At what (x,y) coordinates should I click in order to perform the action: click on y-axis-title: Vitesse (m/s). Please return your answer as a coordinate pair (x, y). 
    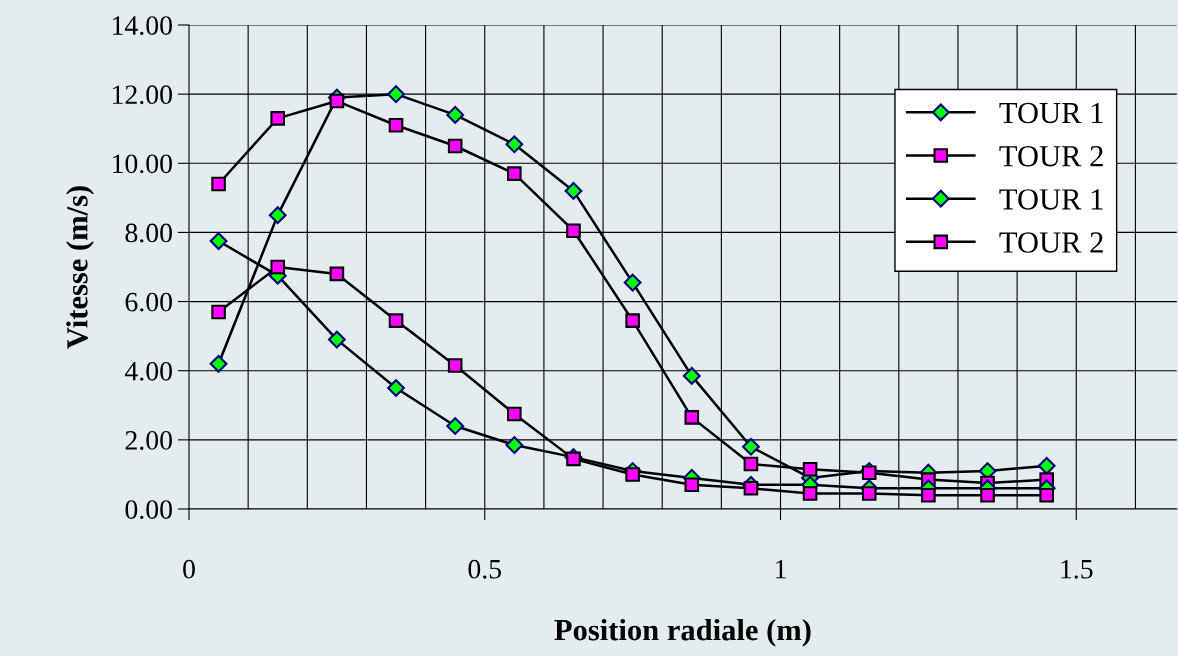
    Looking at the image, I should click on (80, 267).